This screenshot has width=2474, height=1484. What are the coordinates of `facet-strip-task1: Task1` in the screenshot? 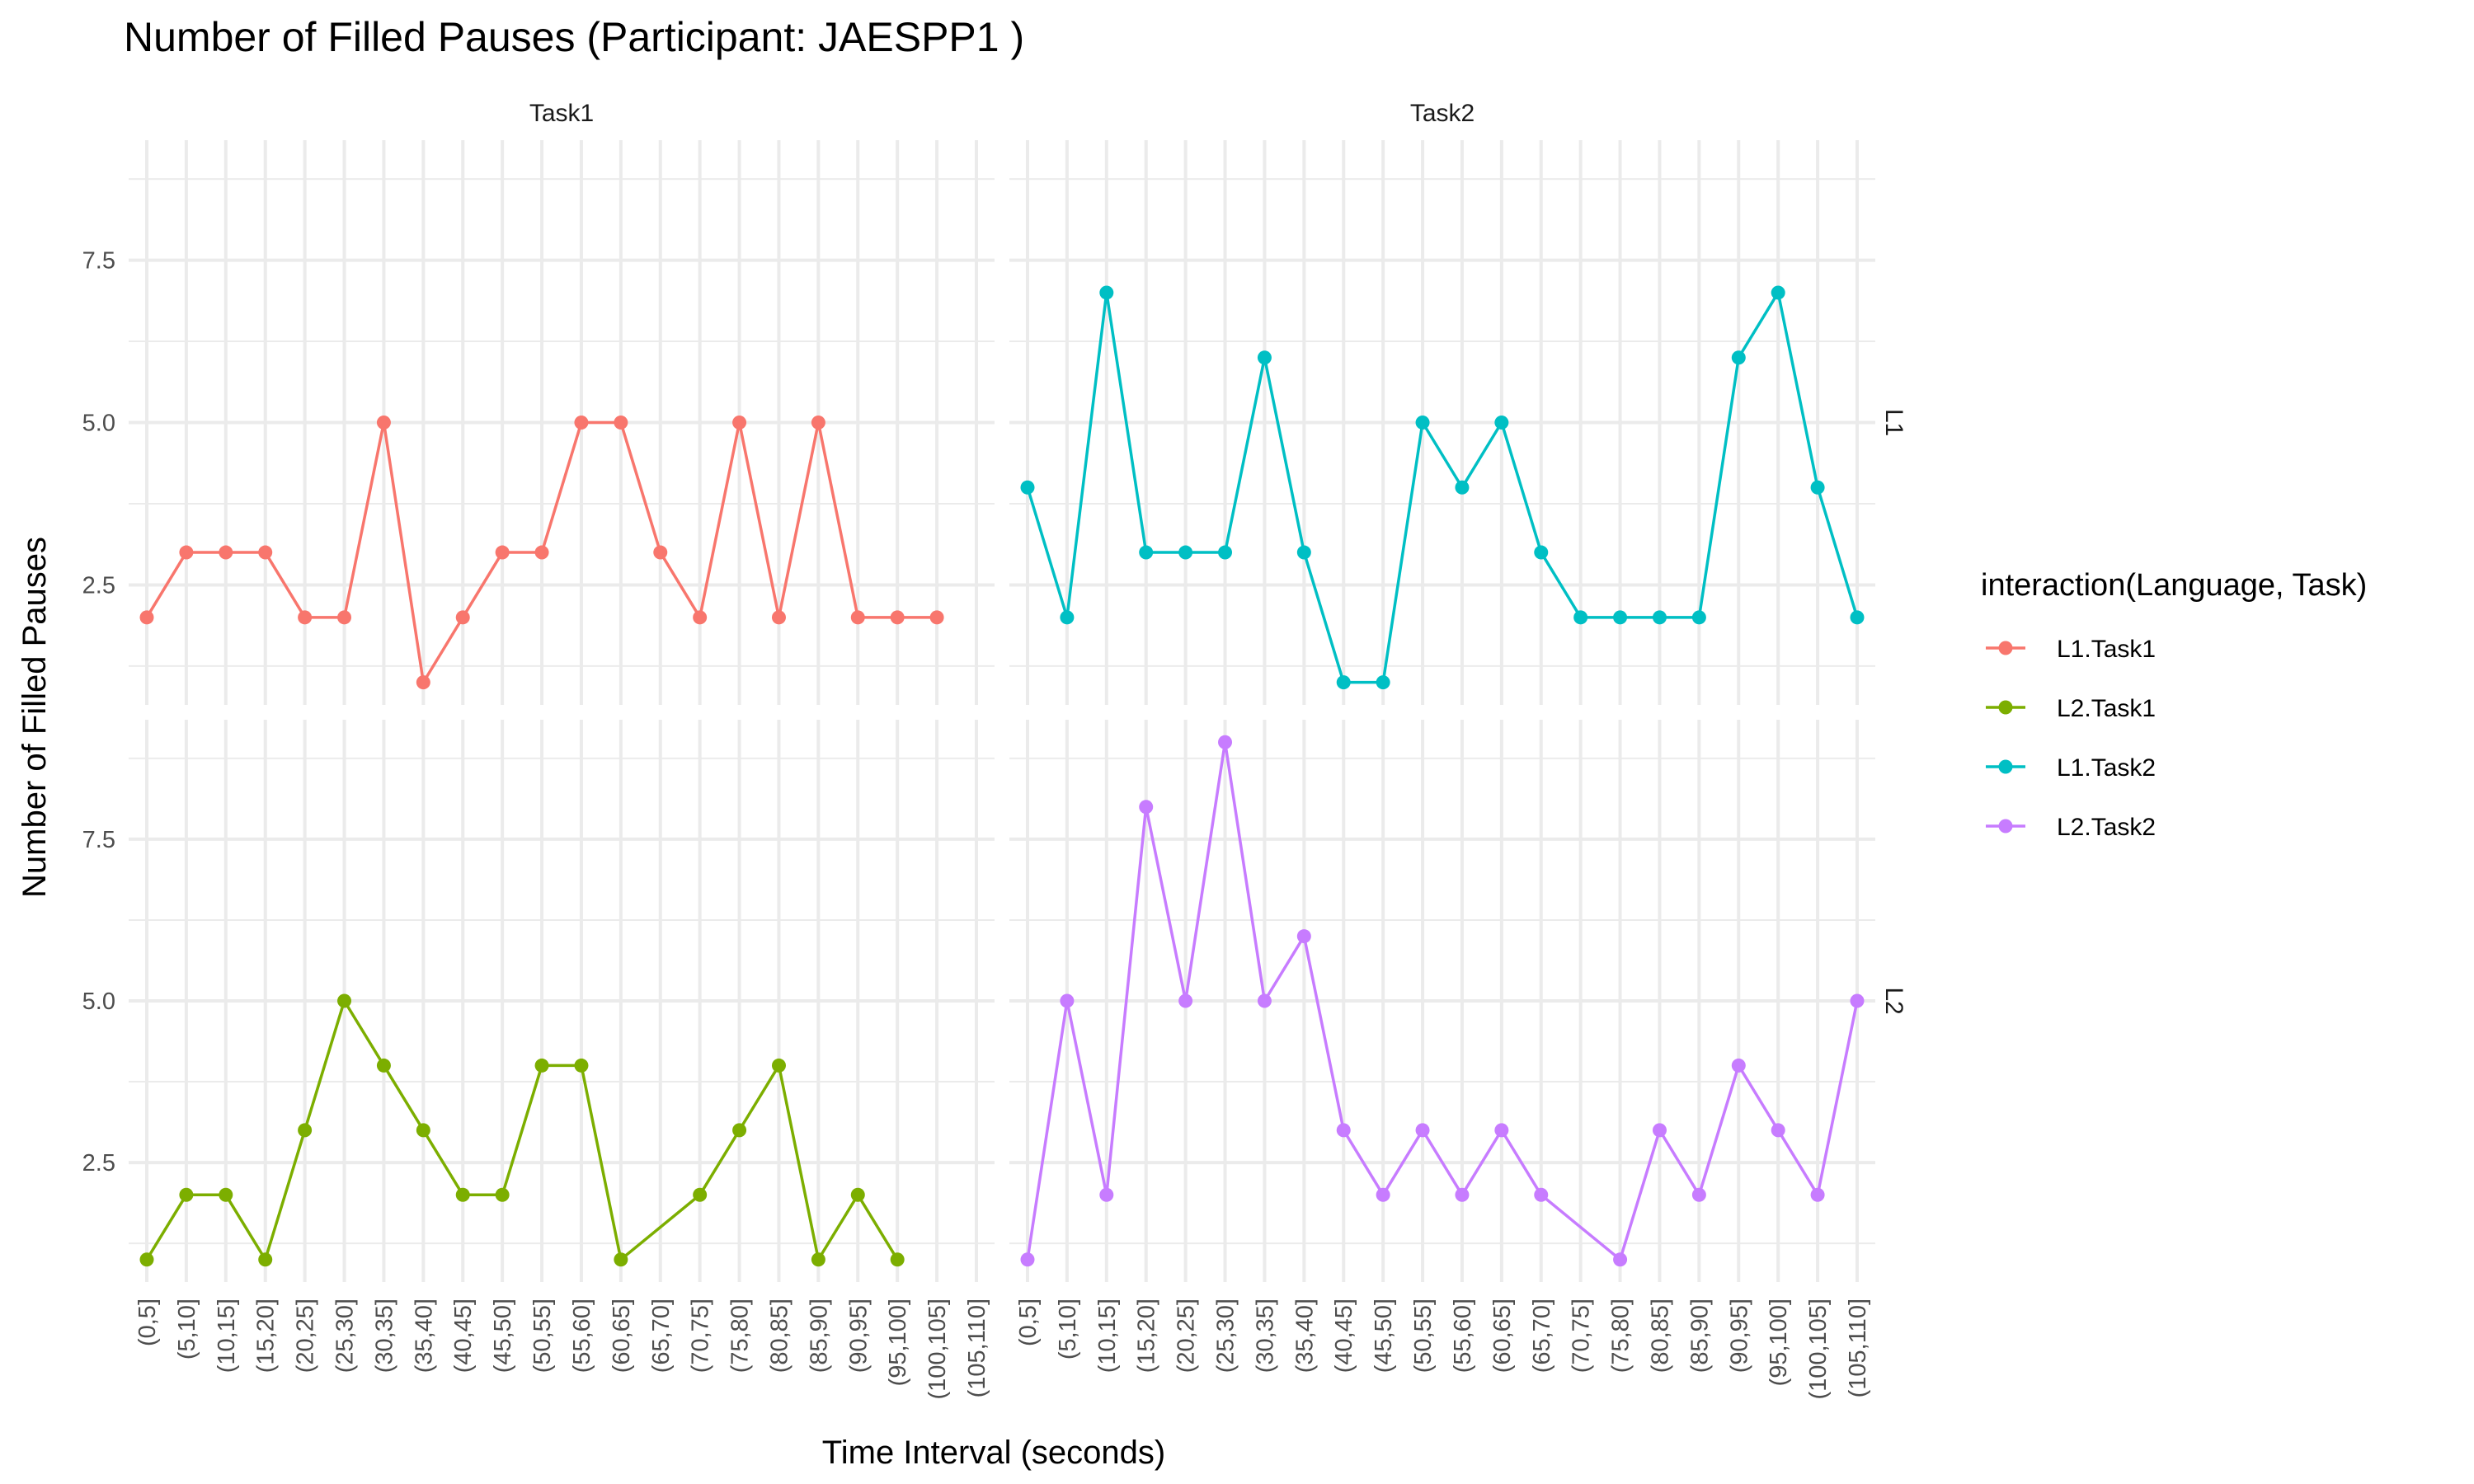 It's located at (561, 113).